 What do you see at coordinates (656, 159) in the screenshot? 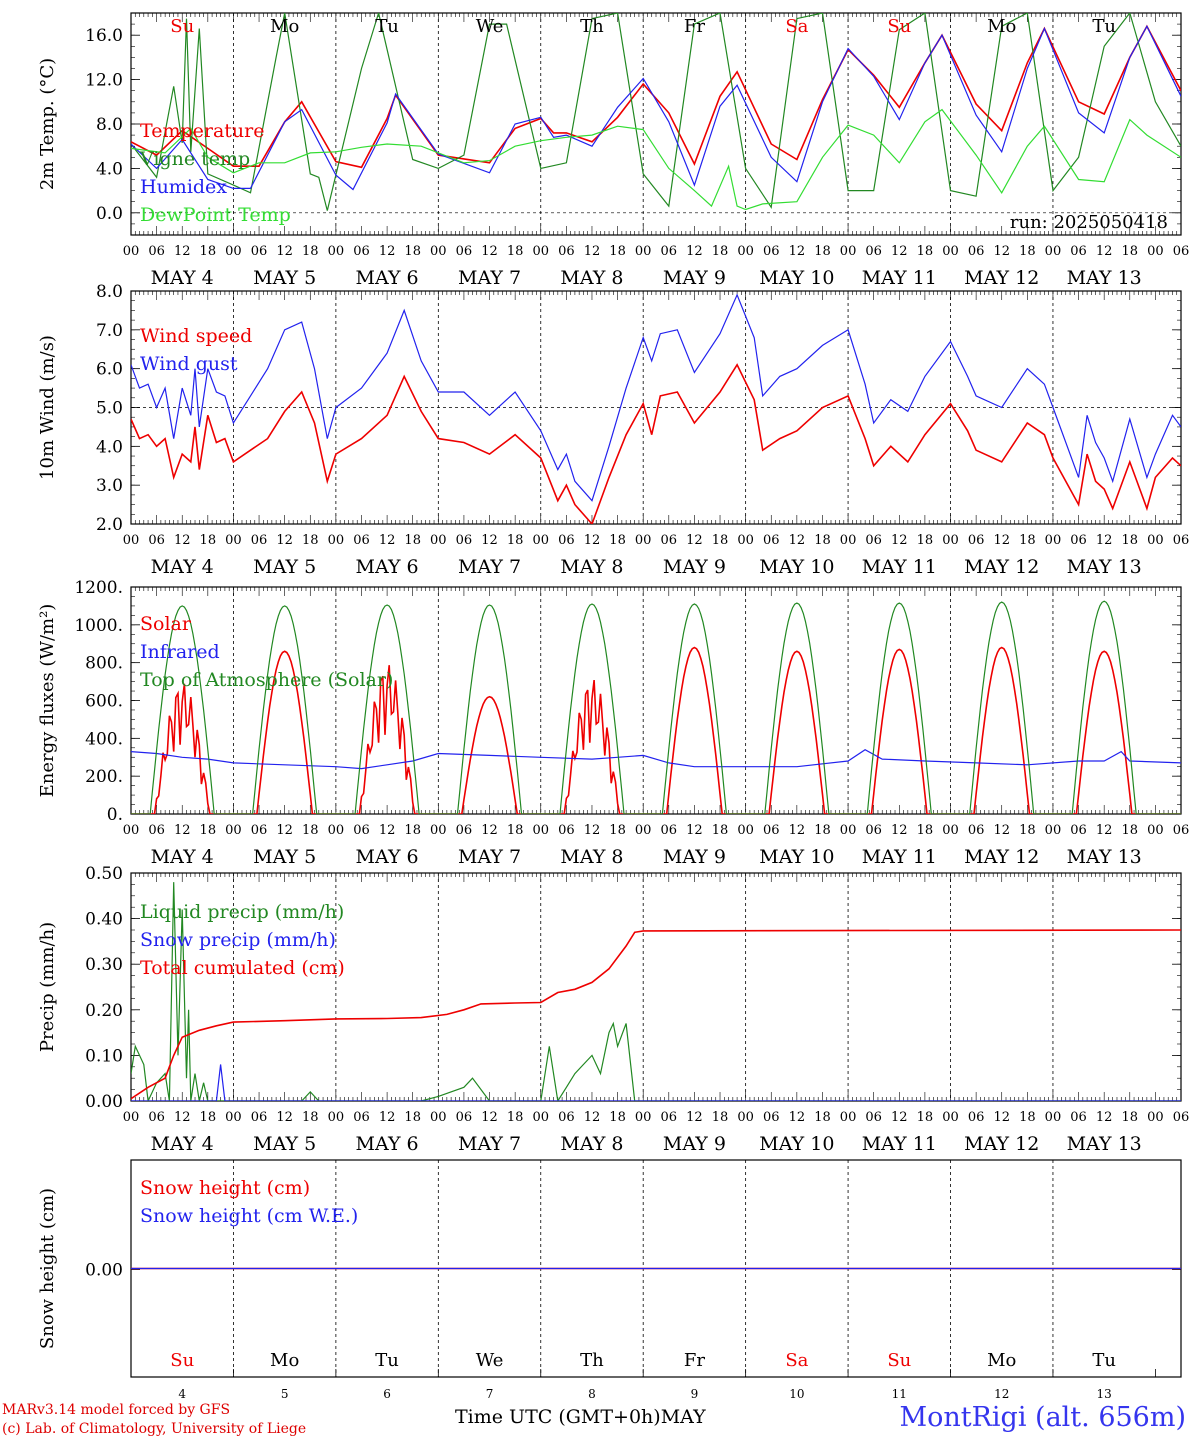
I see `series-line-dewpoint-temp` at bounding box center [656, 159].